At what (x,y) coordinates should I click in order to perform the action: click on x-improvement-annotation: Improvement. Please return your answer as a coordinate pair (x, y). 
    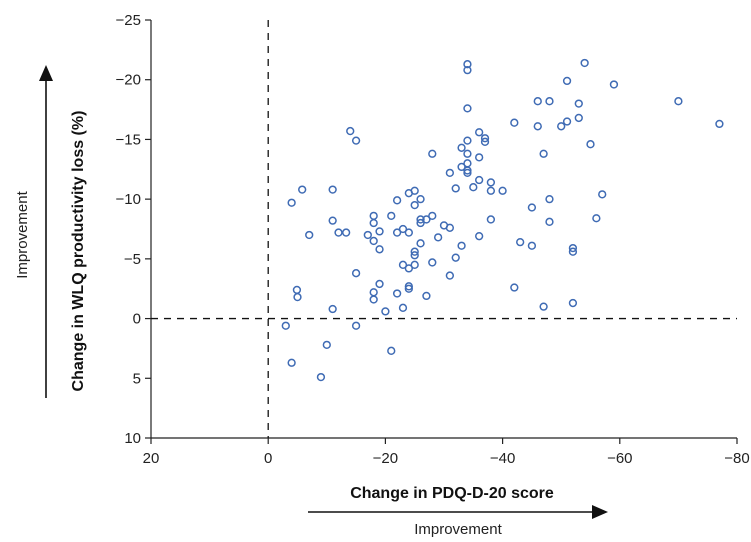
    Looking at the image, I should click on (458, 521).